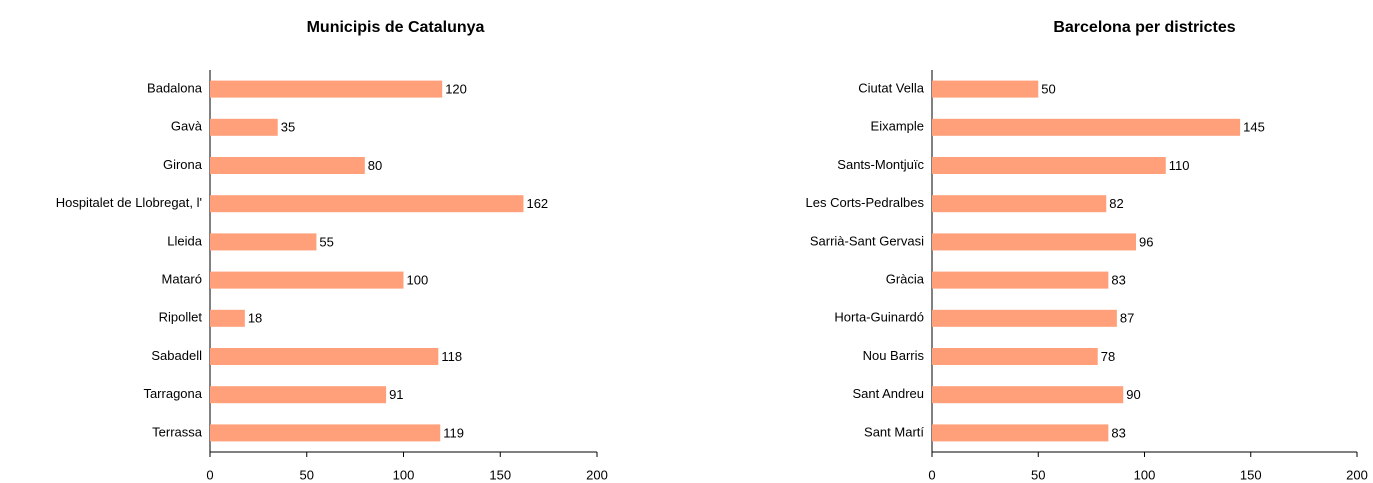 The height and width of the screenshot is (483, 1373). What do you see at coordinates (182, 279) in the screenshot?
I see `y-tick-label: Mataró` at bounding box center [182, 279].